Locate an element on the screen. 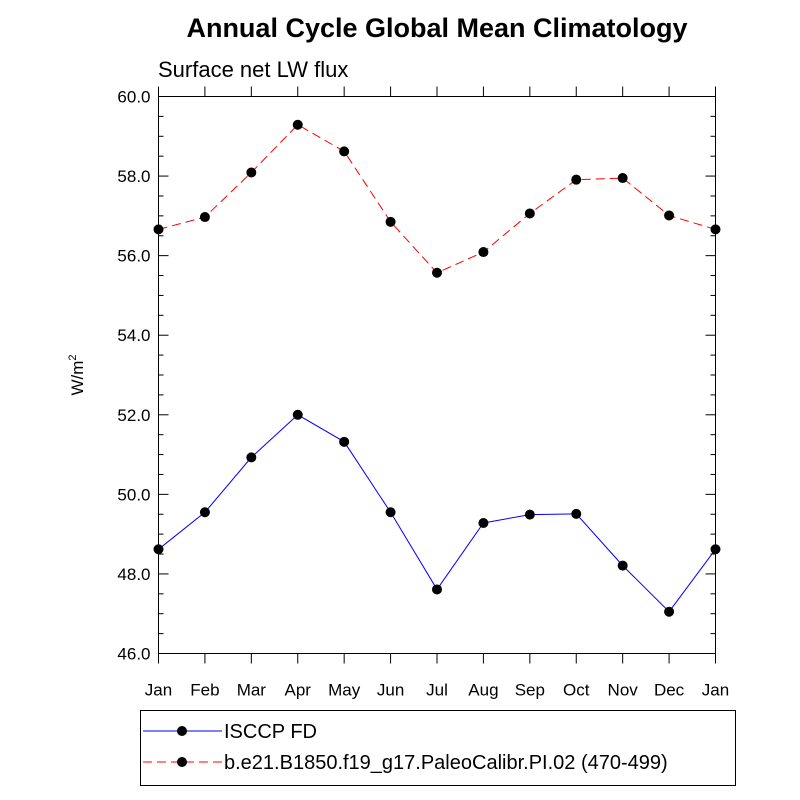 This screenshot has height=800, width=800. x-tick-label: Aug is located at coordinates (483, 690).